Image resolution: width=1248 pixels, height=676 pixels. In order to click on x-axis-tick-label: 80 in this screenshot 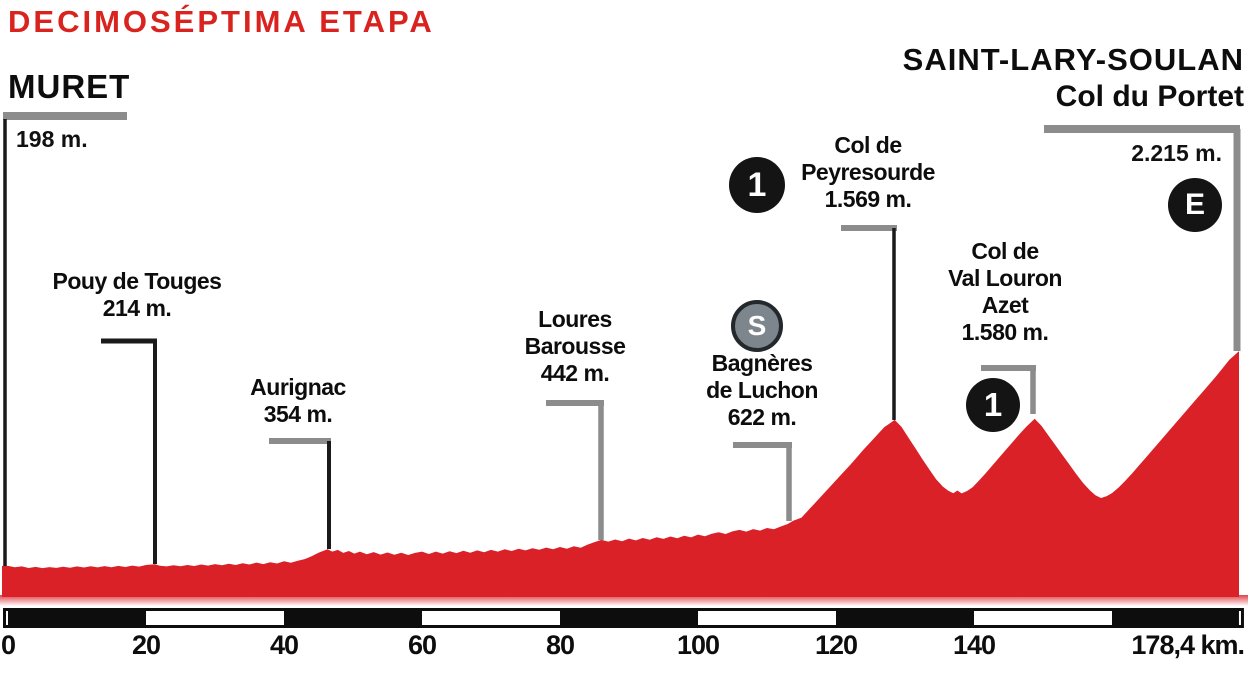, I will do `click(560, 645)`.